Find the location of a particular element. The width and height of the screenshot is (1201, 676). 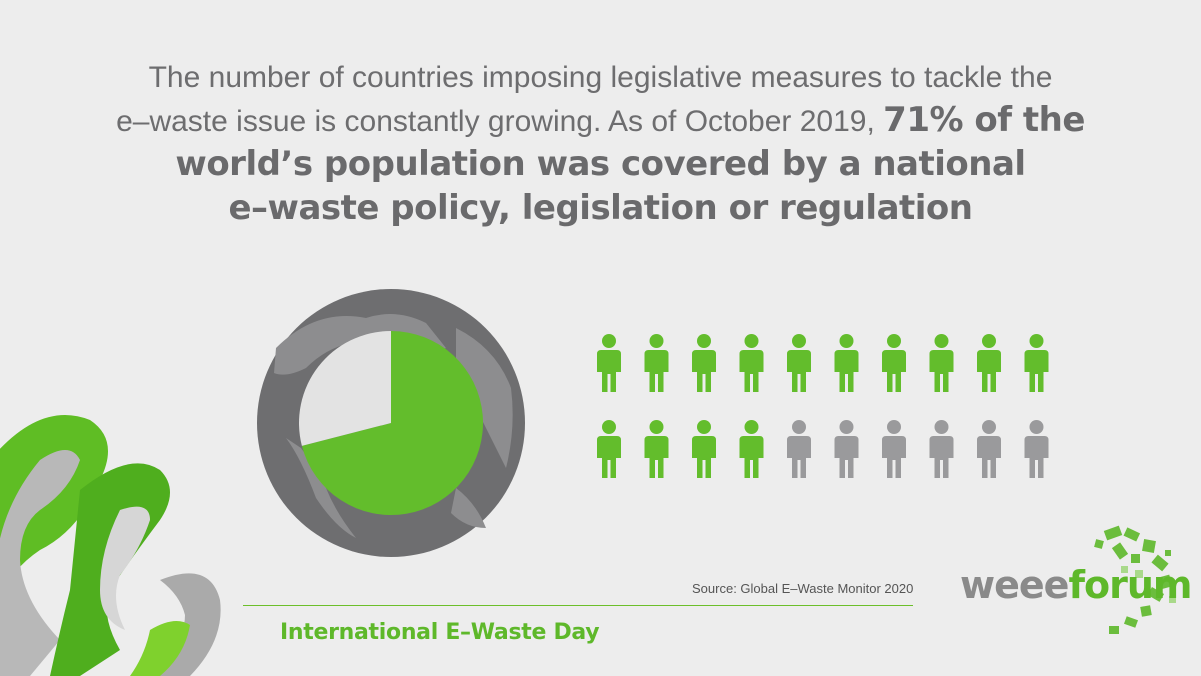

weee-forum-logo-text: weeeforum is located at coordinates (1076, 585).